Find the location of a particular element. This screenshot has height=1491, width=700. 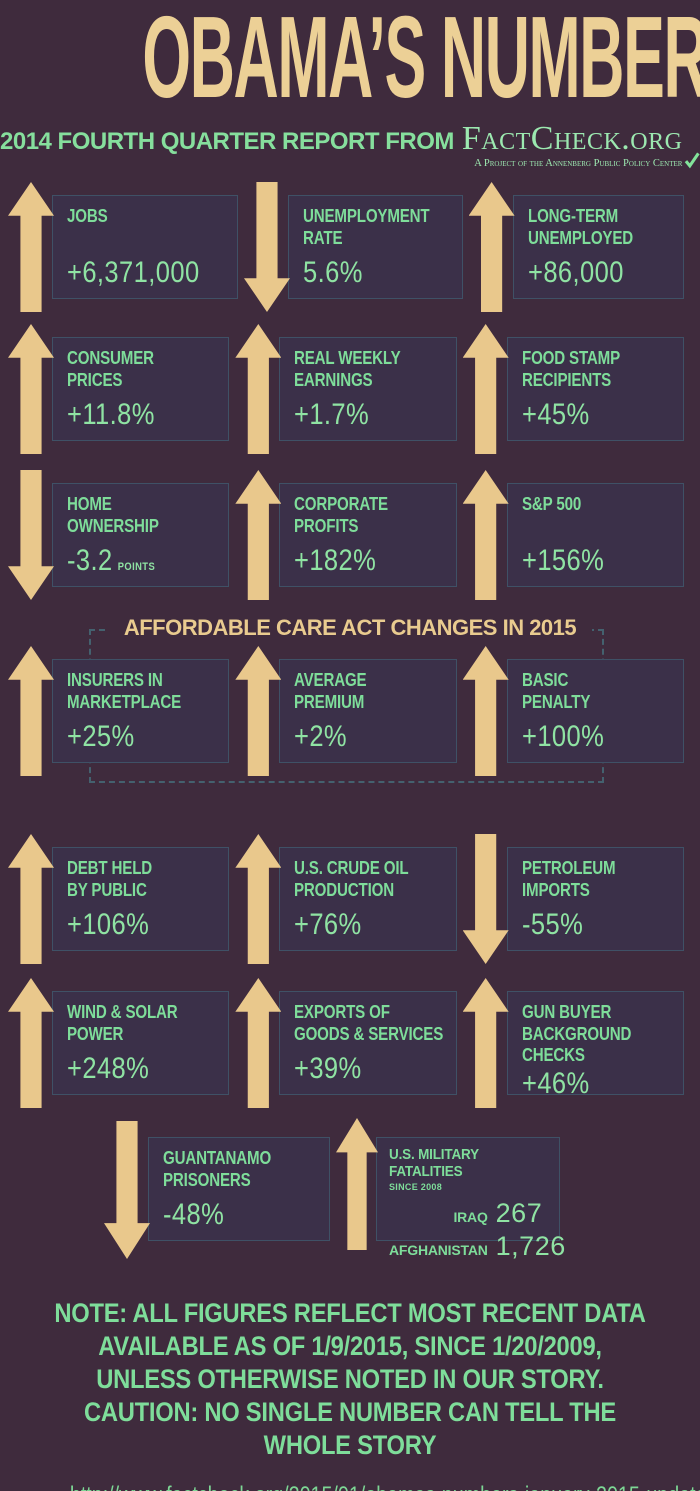

aca-title-row: AFFORDABLE CARE ACT CHANGES IN 2015 is located at coordinates (350, 628).